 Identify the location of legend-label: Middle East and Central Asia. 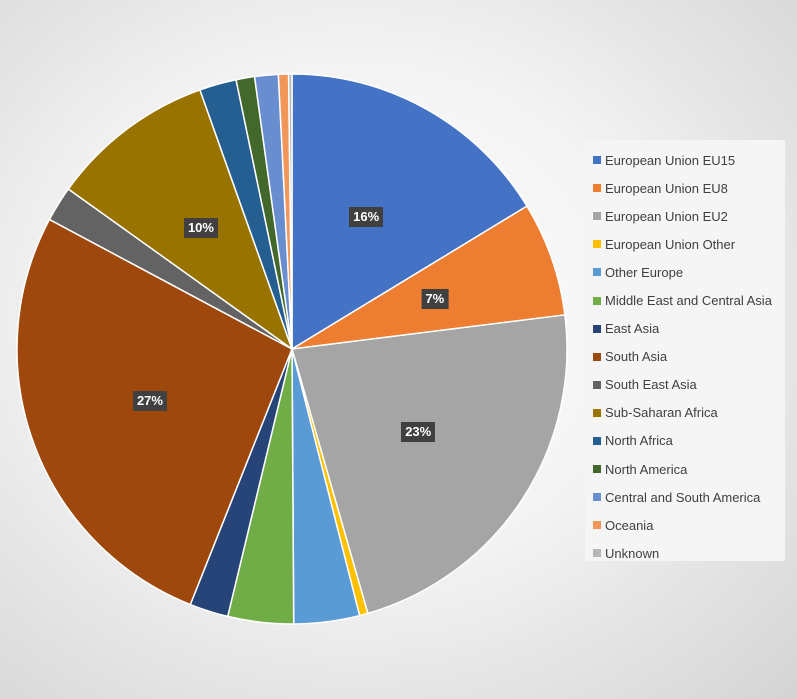
(688, 301).